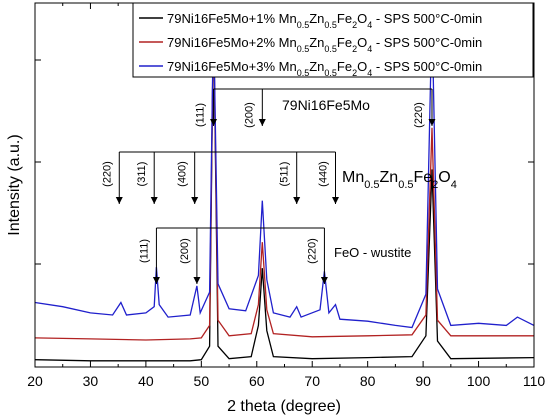 The height and width of the screenshot is (420, 550). What do you see at coordinates (423, 381) in the screenshot?
I see `x-tick-label: 90` at bounding box center [423, 381].